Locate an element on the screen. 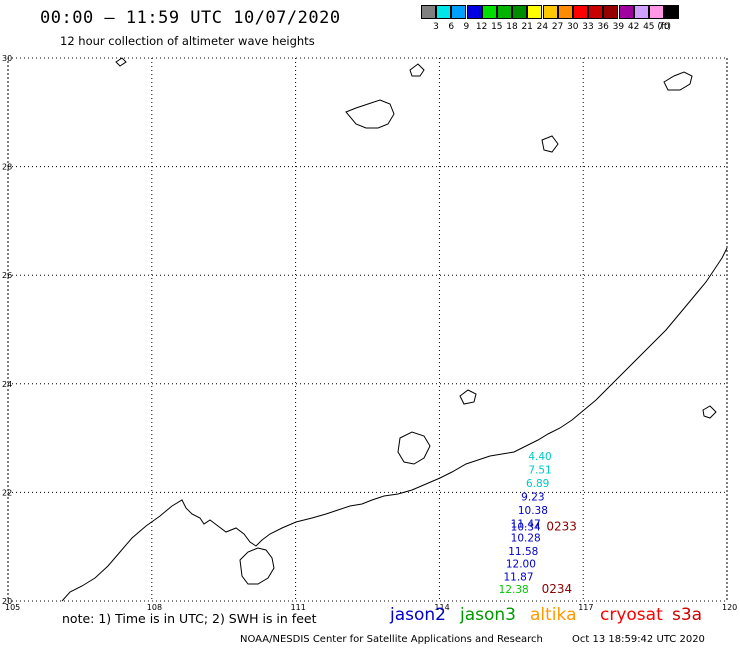 The height and width of the screenshot is (650, 740). colorbar-label: 30 is located at coordinates (573, 27).